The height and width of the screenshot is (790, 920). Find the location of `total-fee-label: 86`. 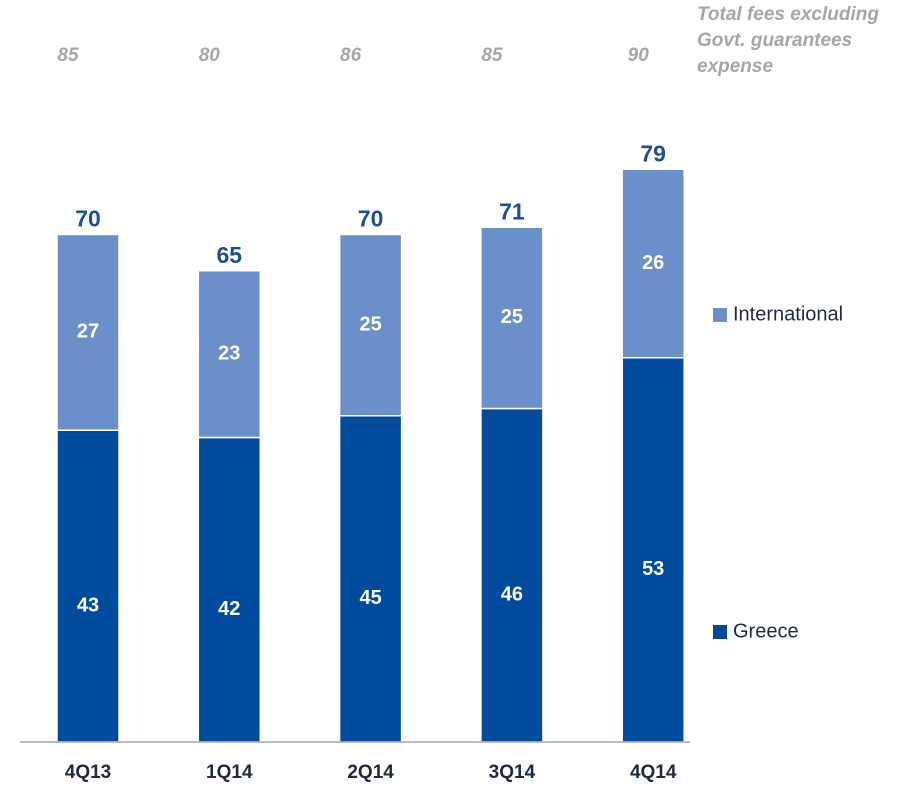

total-fee-label: 86 is located at coordinates (351, 55).